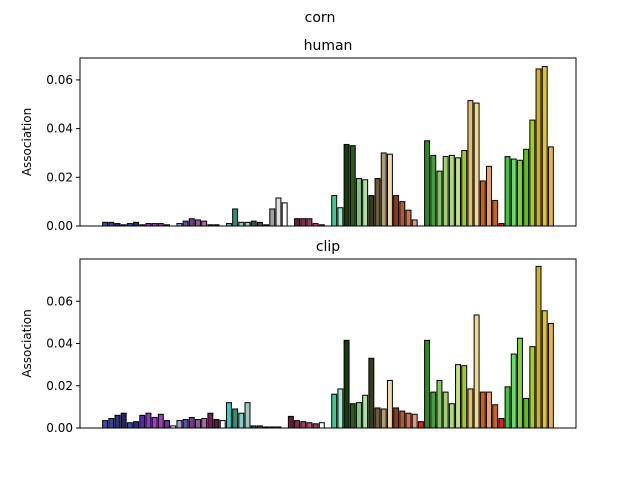 The width and height of the screenshot is (640, 480). Describe the element at coordinates (328, 247) in the screenshot. I see `panel-title: clip` at that location.